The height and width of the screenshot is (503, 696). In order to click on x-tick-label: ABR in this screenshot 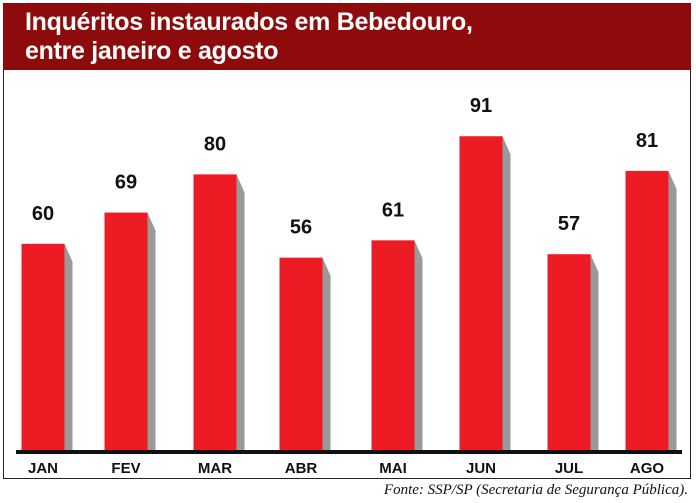, I will do `click(301, 468)`.